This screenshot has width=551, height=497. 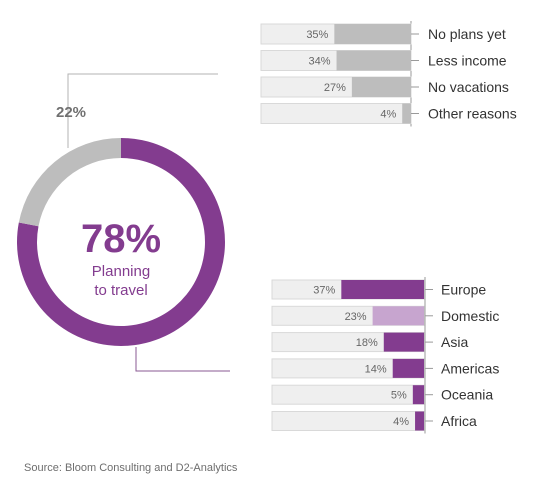 What do you see at coordinates (356, 317) in the screenshot?
I see `bar-value-label: 23%` at bounding box center [356, 317].